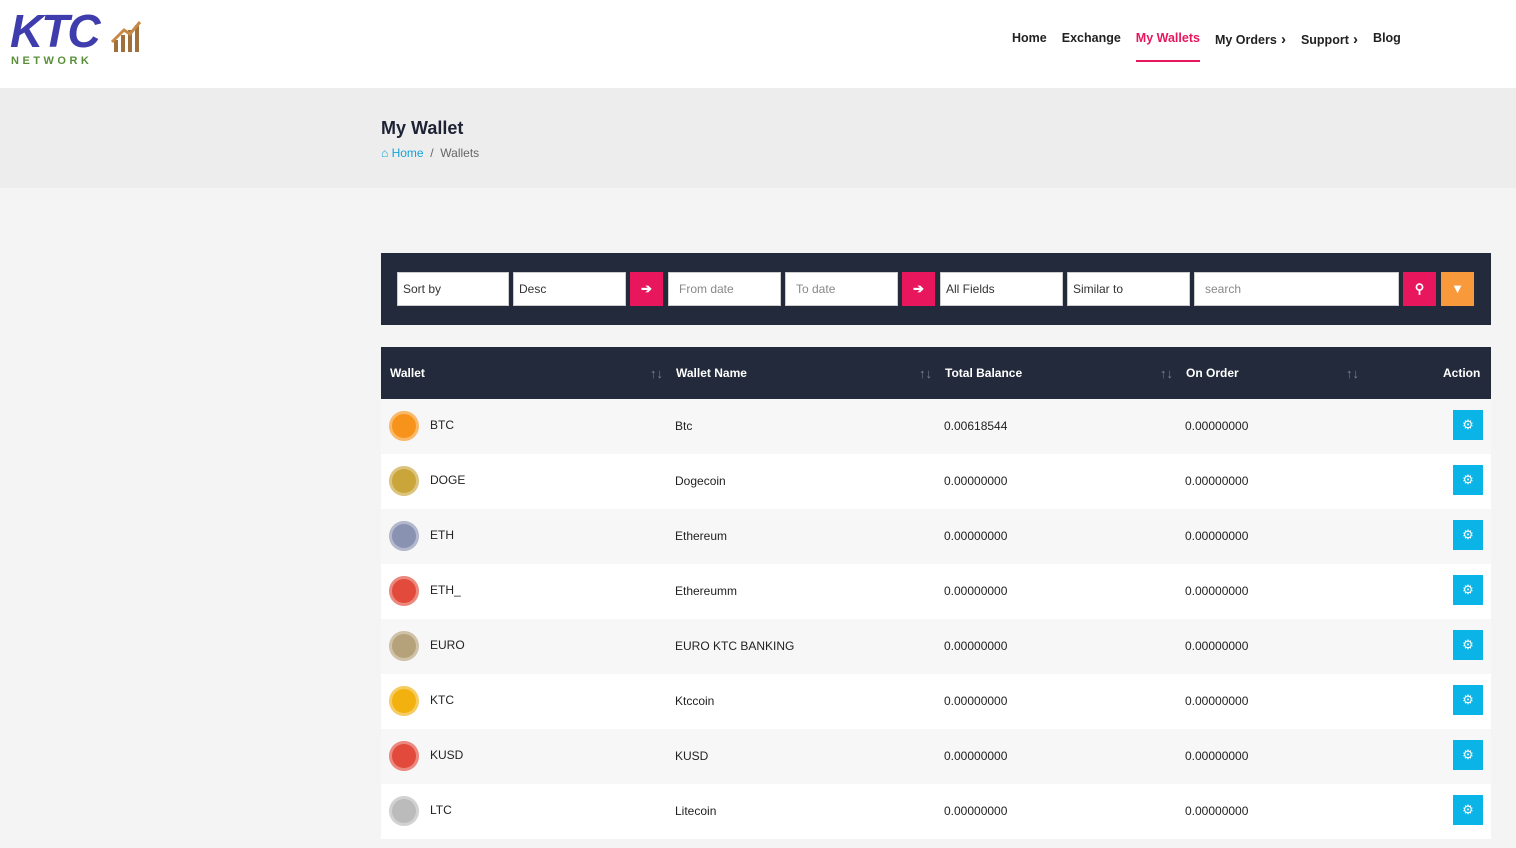 Image resolution: width=1516 pixels, height=848 pixels. What do you see at coordinates (936, 481) in the screenshot?
I see `table-row: DOGE Dogecoin 0.00000000 0.00000000 ⚙` at bounding box center [936, 481].